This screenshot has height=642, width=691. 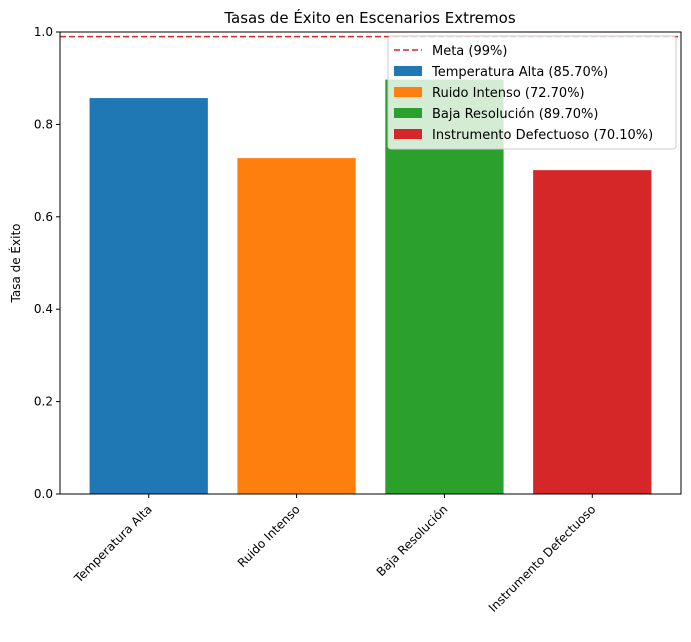 I want to click on legend-label: Instrumento Defectuoso (70.10%), so click(x=542, y=135).